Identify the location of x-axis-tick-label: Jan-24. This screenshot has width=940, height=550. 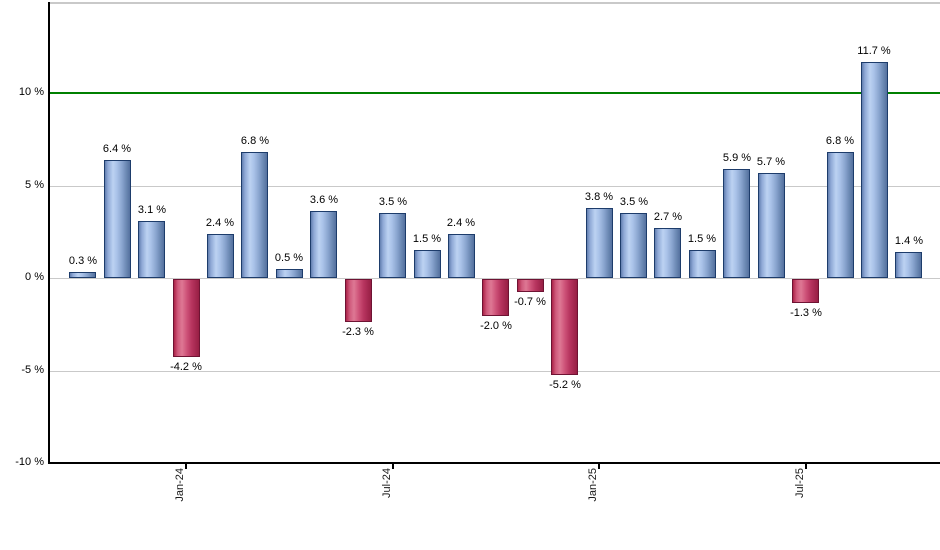
(180, 485).